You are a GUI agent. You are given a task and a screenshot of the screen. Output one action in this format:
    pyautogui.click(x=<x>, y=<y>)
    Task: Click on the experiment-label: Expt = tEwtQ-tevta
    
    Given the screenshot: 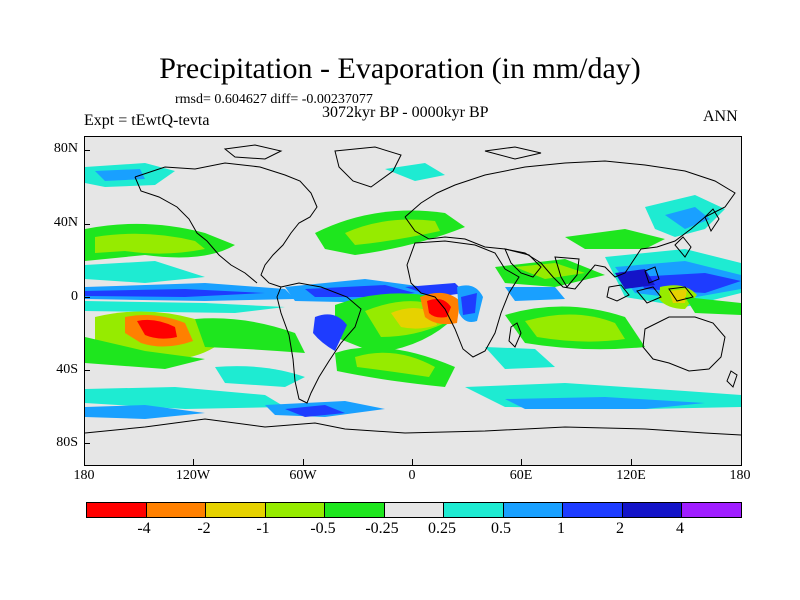 What is the action you would take?
    pyautogui.click(x=147, y=120)
    